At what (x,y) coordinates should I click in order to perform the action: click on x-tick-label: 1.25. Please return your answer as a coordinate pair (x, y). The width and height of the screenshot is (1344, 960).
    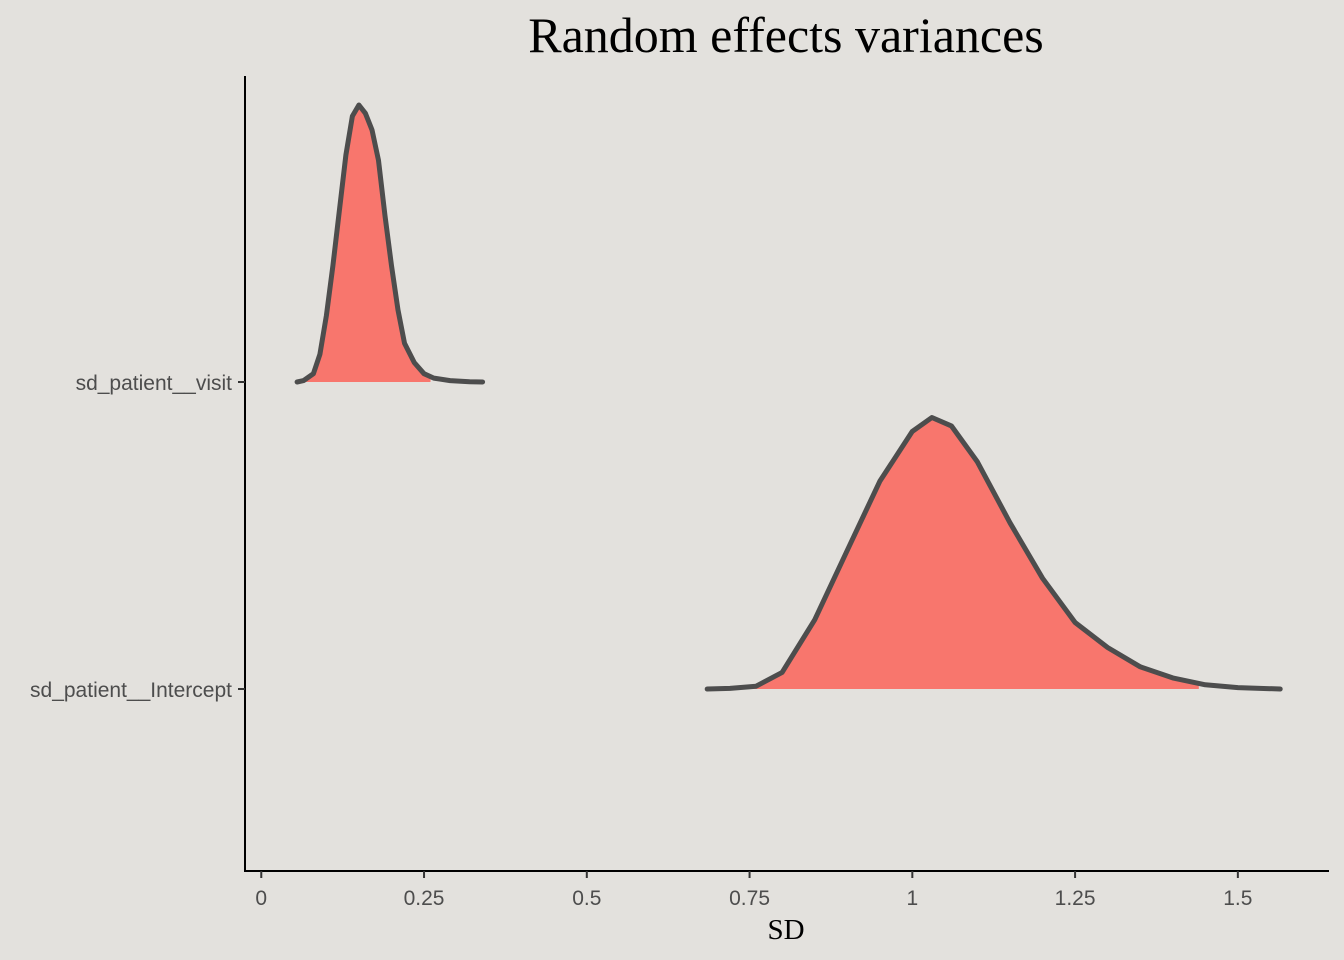
    Looking at the image, I should click on (1075, 898).